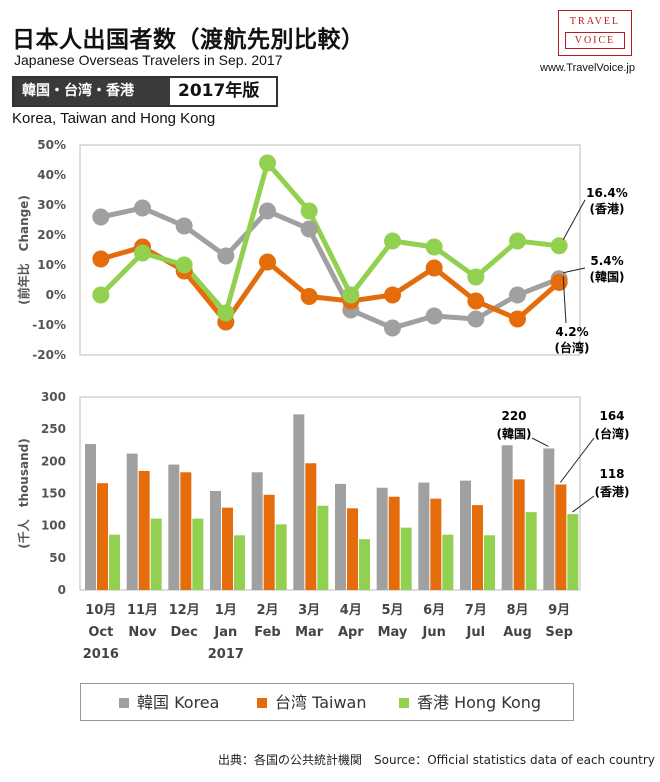 The height and width of the screenshot is (782, 660). What do you see at coordinates (53, 429) in the screenshot?
I see `bar-y-tick-label: 250` at bounding box center [53, 429].